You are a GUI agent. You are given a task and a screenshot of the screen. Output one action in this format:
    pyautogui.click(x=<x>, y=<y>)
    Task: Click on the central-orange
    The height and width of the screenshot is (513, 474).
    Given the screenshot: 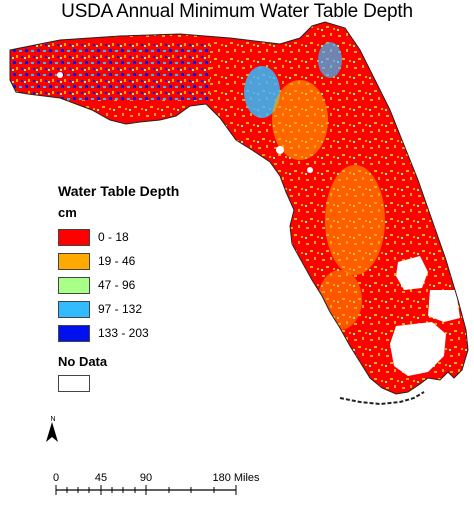 What is the action you would take?
    pyautogui.click(x=355, y=220)
    